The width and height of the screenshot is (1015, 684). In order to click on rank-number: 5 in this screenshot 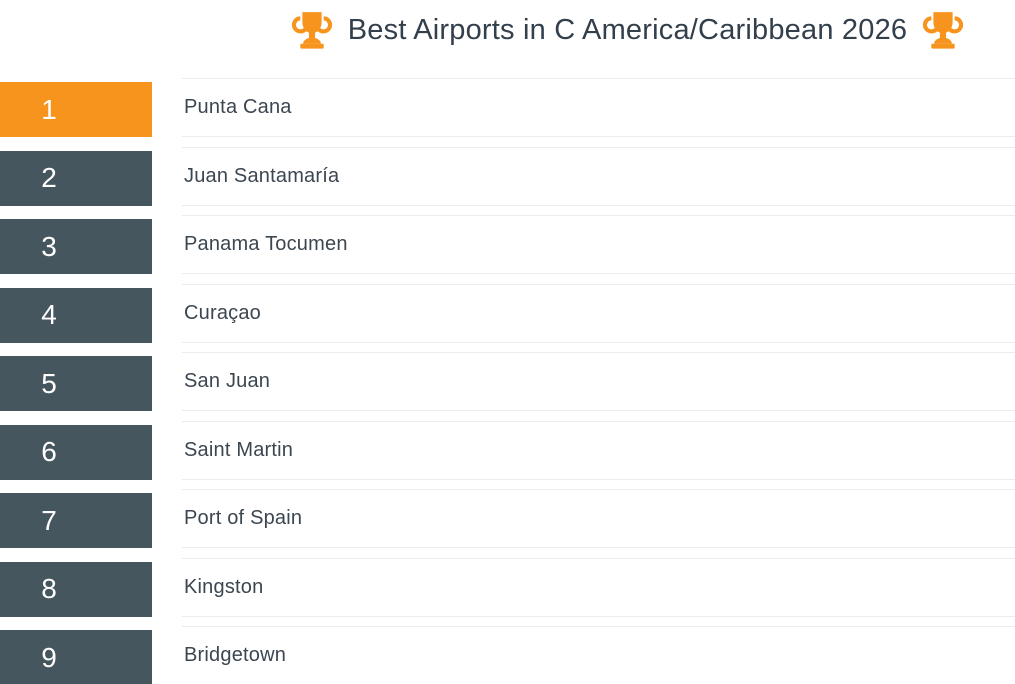, I will do `click(49, 383)`.